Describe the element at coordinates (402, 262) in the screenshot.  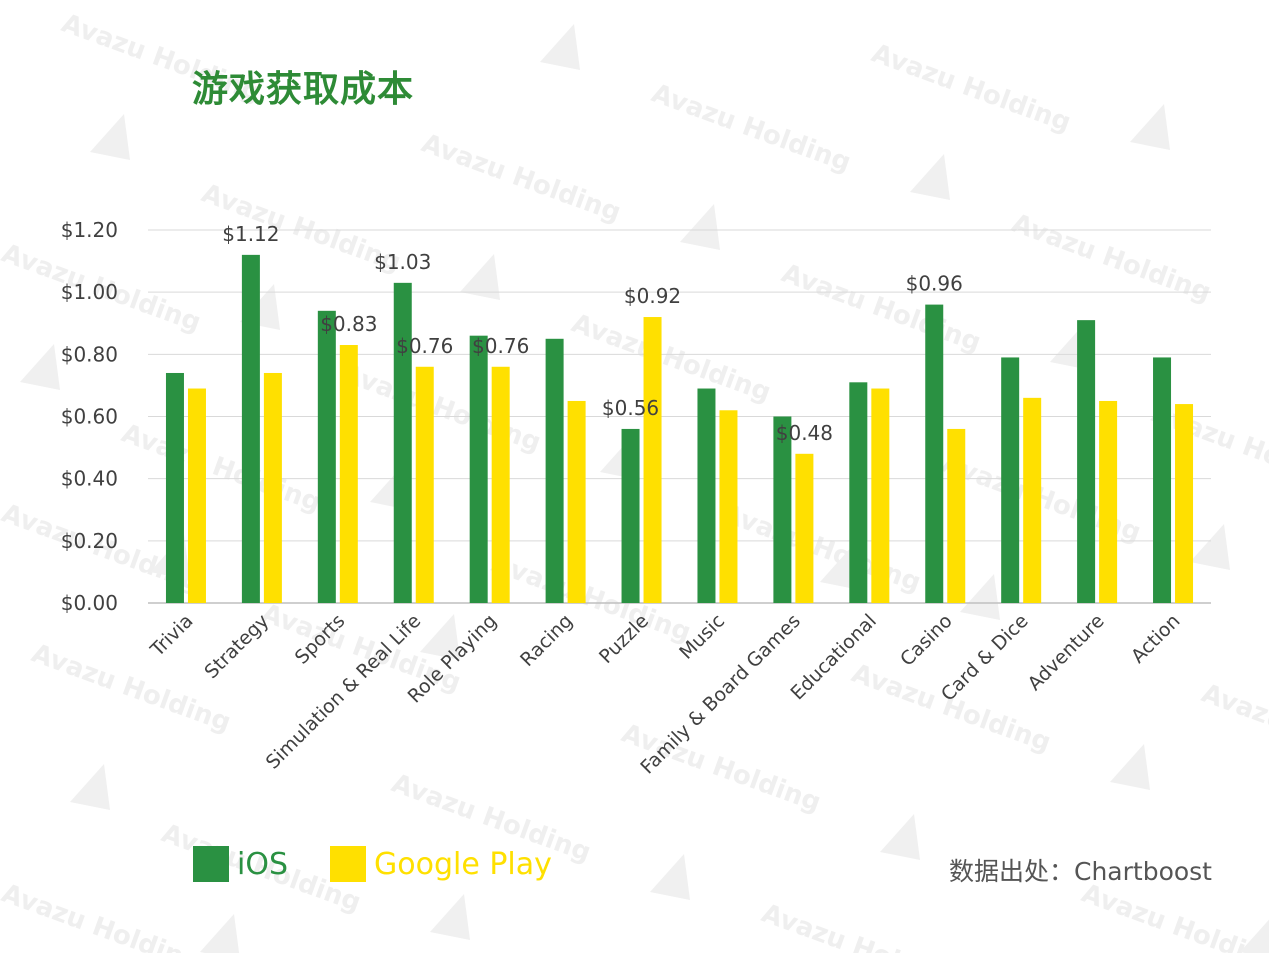
I see `data-label: $1.03` at that location.